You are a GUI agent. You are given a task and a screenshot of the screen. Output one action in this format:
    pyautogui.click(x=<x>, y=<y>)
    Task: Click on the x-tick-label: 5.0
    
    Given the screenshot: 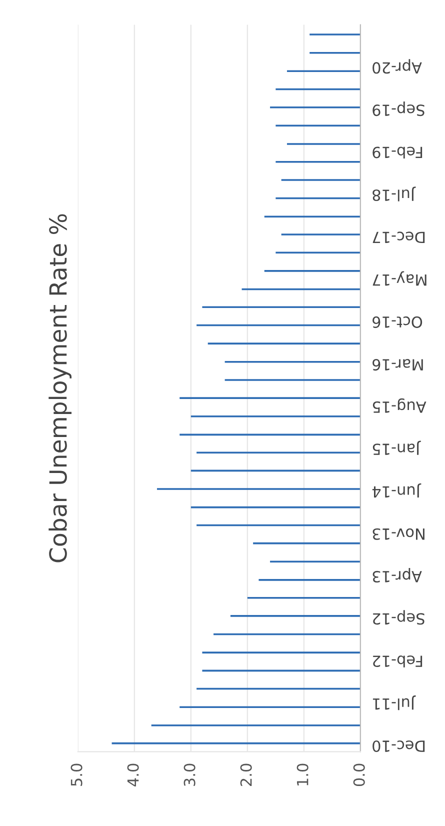 What is the action you would take?
    pyautogui.click(x=76, y=775)
    